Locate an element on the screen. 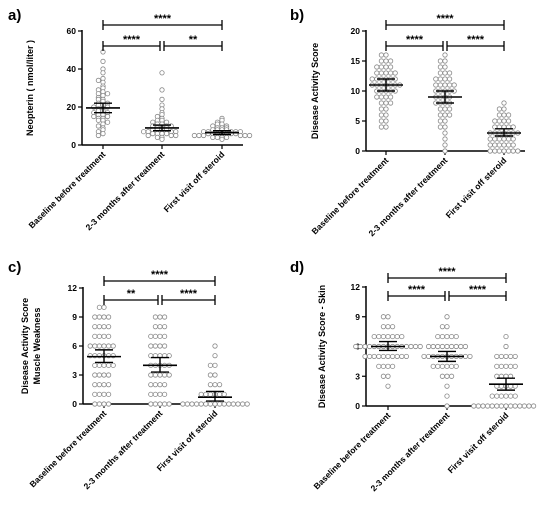 This screenshot has height=507, width=550. y-tick-label: 10 is located at coordinates (356, 91).